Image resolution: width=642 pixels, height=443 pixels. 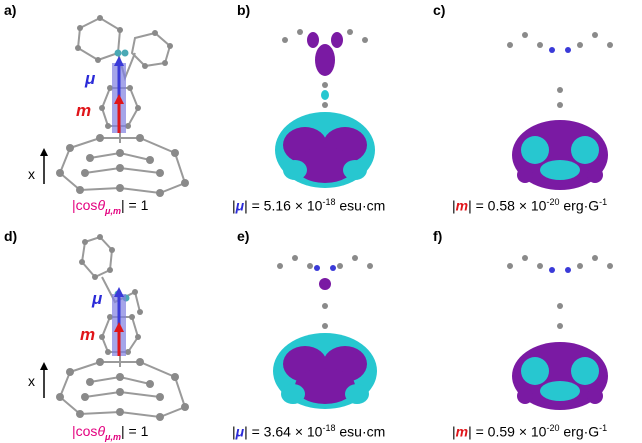 What do you see at coordinates (243, 236) in the screenshot?
I see `panel-label-e: e)` at bounding box center [243, 236].